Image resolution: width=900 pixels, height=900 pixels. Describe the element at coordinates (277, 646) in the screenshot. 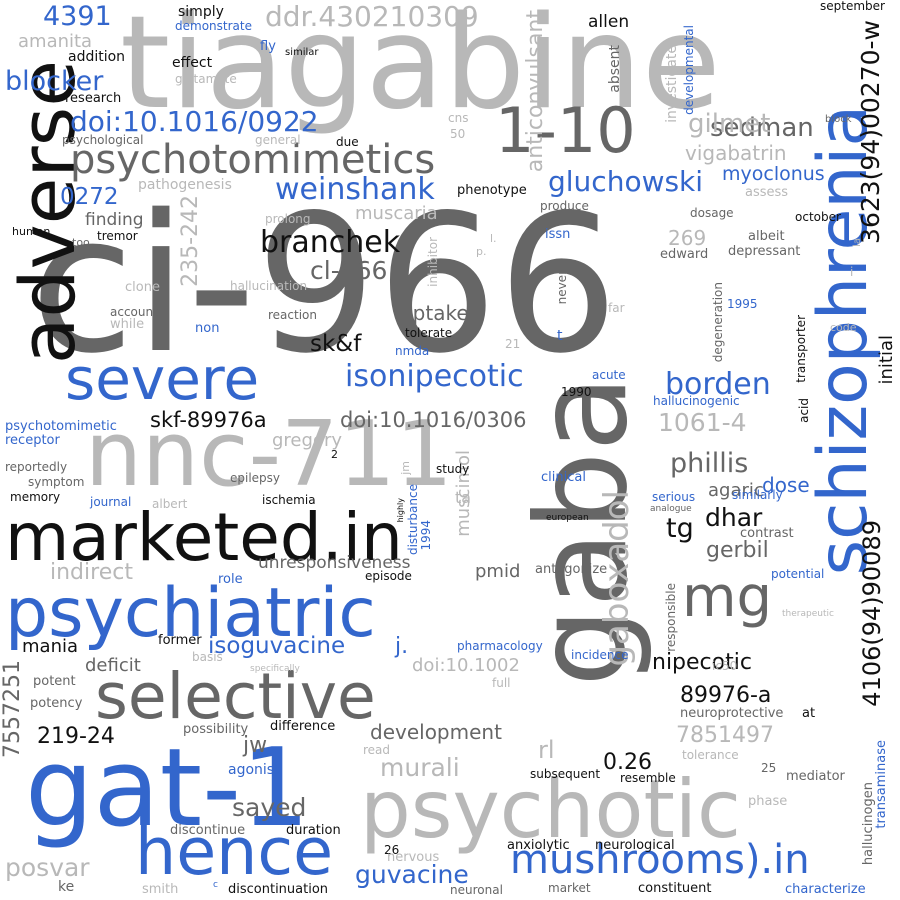

I see `word-isoguvacine: isoguvacine` at that location.